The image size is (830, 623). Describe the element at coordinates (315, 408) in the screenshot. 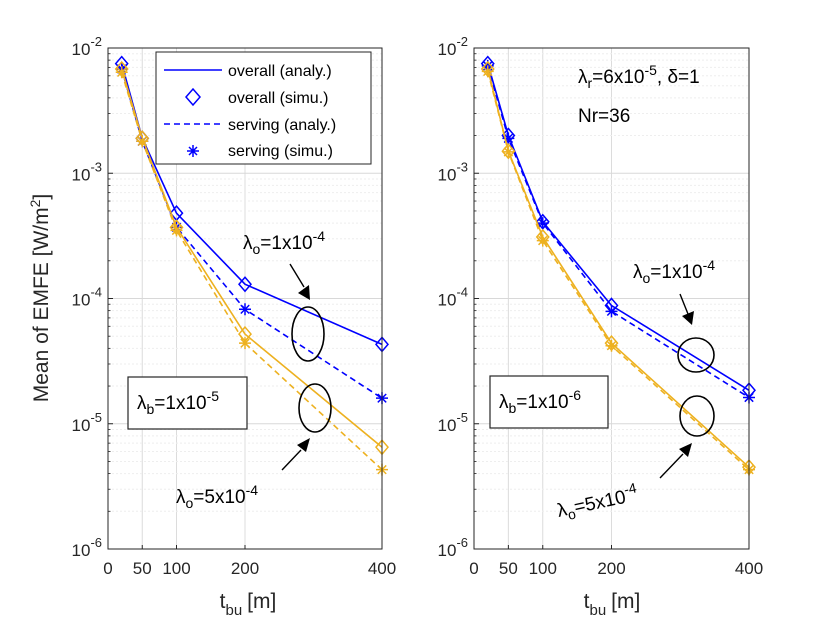

I see `left-ellipse-low` at that location.